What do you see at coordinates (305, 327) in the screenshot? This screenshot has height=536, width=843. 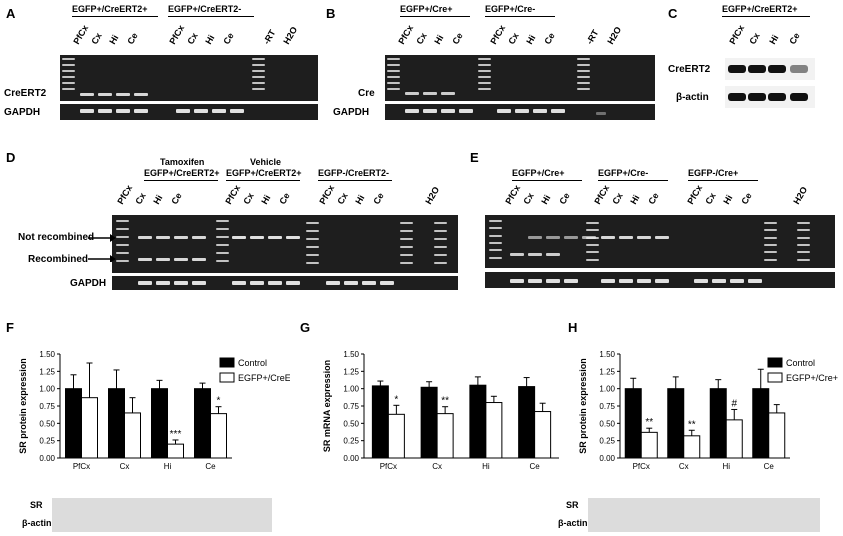 I see `panel-label-g: G` at bounding box center [305, 327].